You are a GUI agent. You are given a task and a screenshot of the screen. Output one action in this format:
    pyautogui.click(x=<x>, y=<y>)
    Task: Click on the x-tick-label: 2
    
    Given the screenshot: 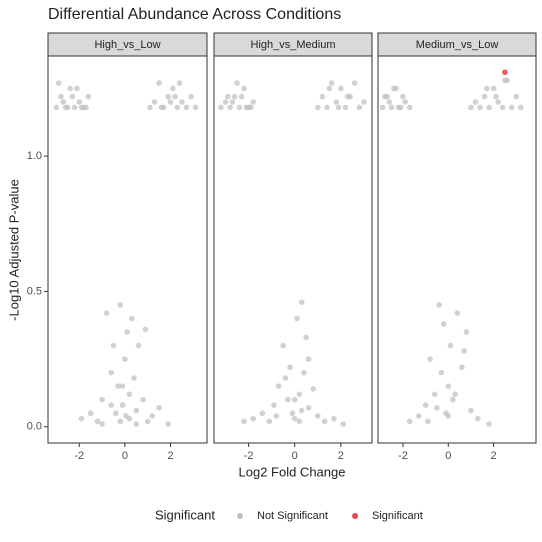 What is the action you would take?
    pyautogui.click(x=494, y=456)
    